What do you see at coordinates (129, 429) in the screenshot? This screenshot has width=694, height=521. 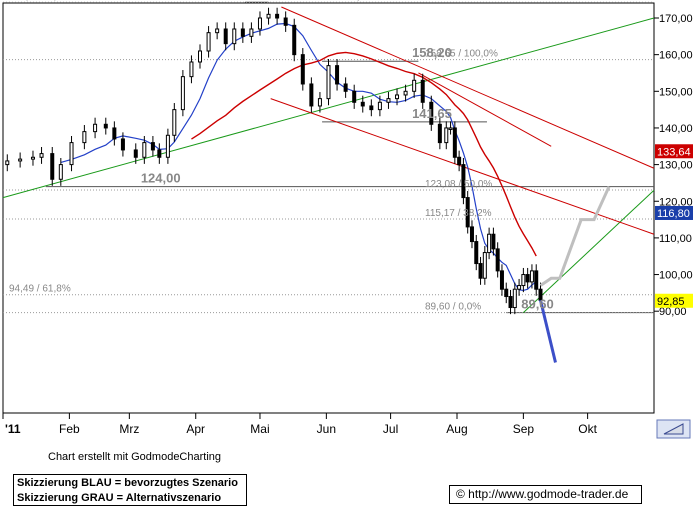 I see `x-tick-label: Mrz` at bounding box center [129, 429].